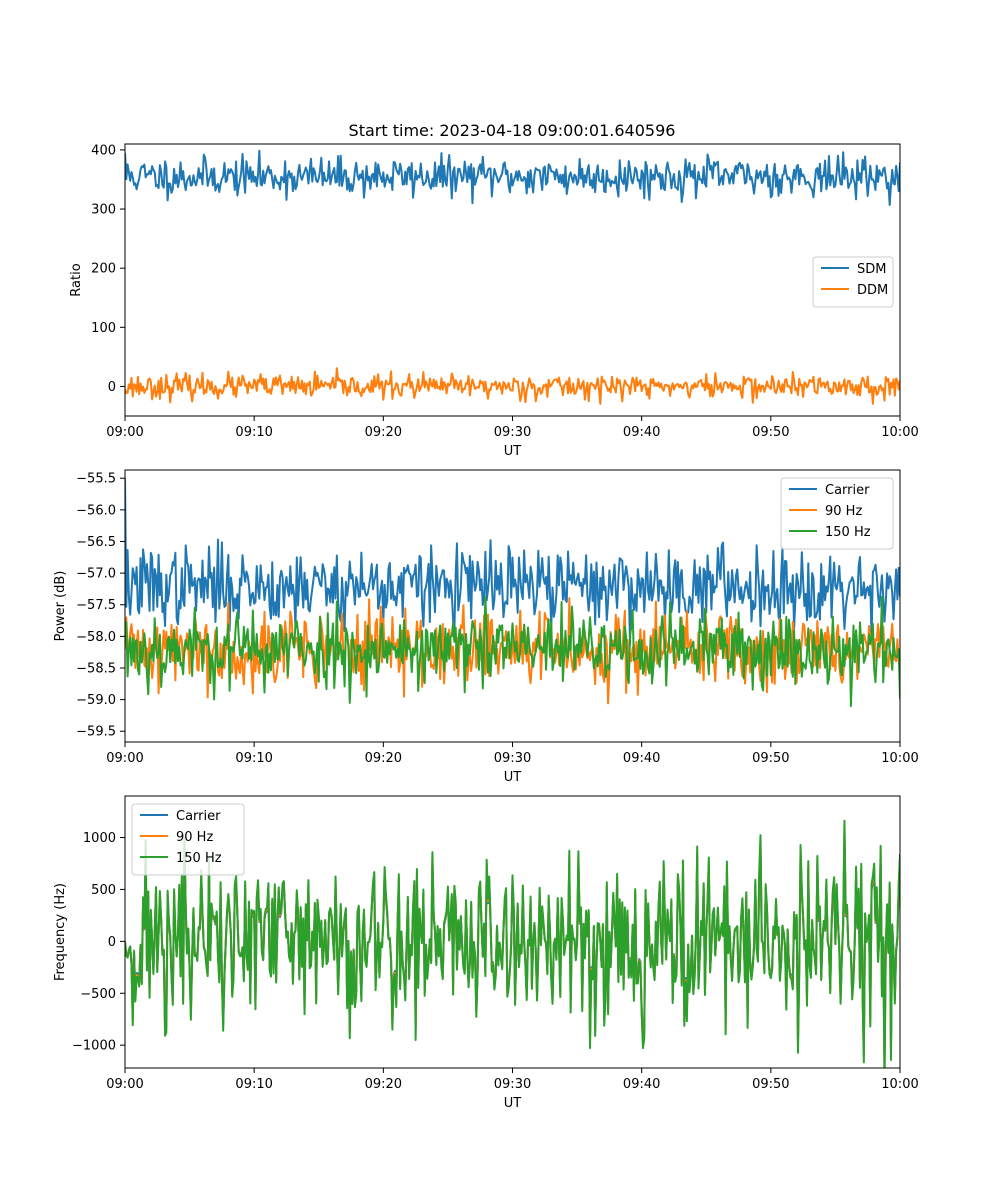 The height and width of the screenshot is (1200, 1000). What do you see at coordinates (512, 562) in the screenshot?
I see `series-line-carrier` at bounding box center [512, 562].